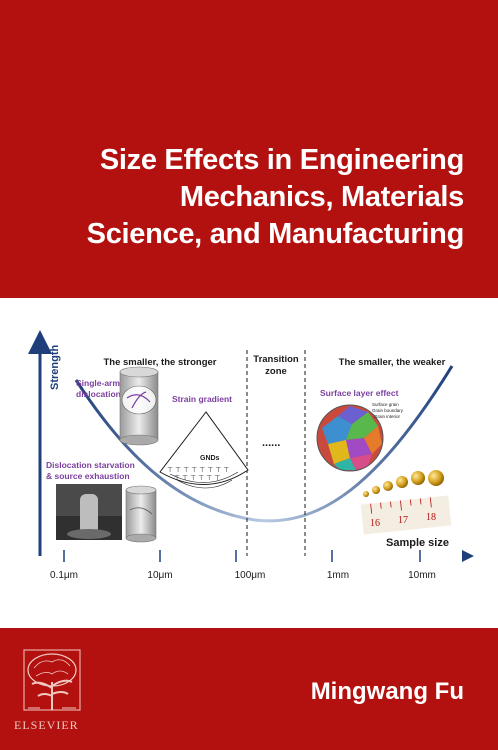 Image resolution: width=498 pixels, height=750 pixels. What do you see at coordinates (417, 543) in the screenshot?
I see `x-axis-label: Sample size` at bounding box center [417, 543].